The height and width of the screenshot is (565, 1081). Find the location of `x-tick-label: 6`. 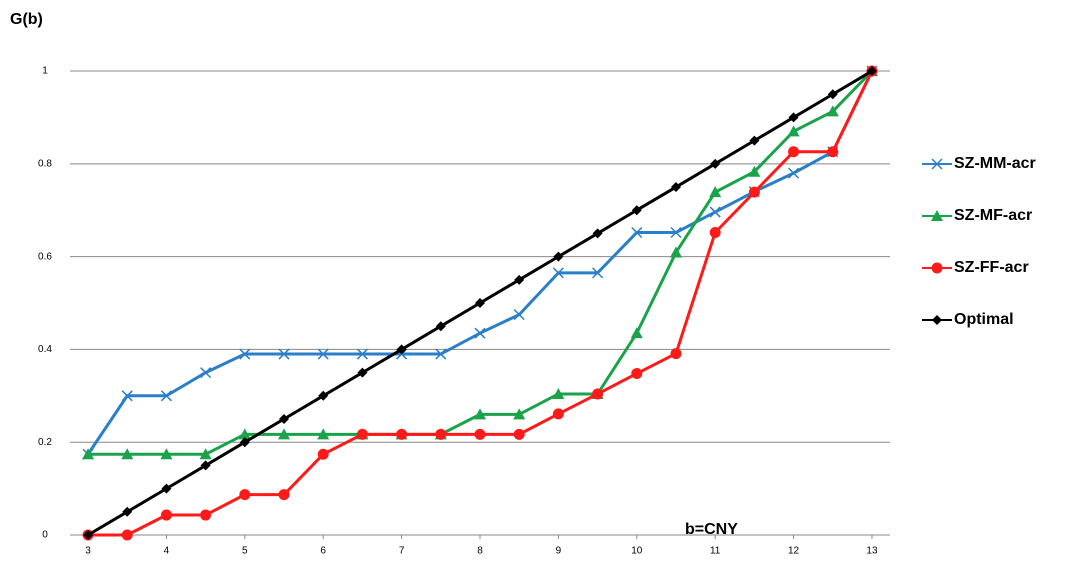

x-tick-label: 6 is located at coordinates (323, 551).